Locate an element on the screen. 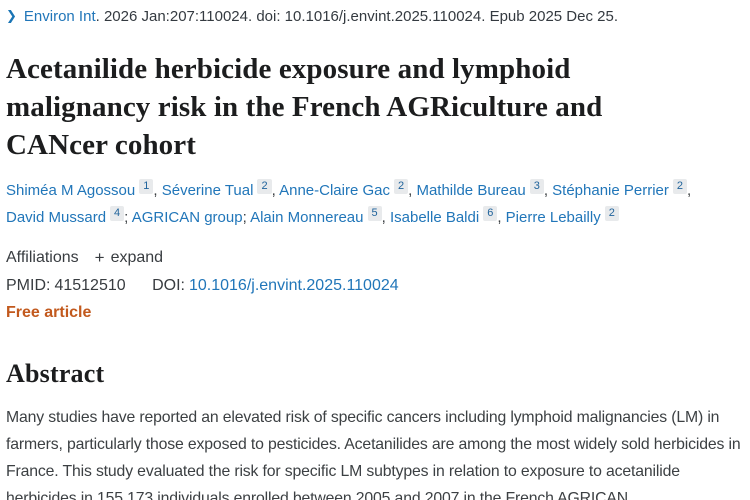 This screenshot has height=500, width=750. author-item: Shiméa M Agossou 1, is located at coordinates (82, 189).